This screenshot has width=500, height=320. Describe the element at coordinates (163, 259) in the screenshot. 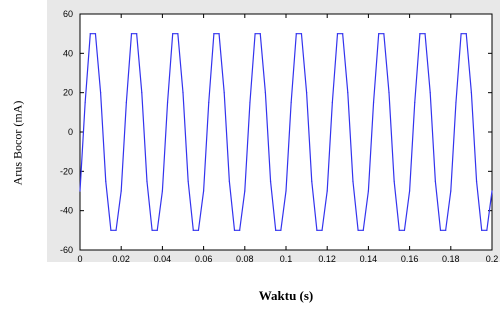

I see `x-tick-label: 0.04` at that location.